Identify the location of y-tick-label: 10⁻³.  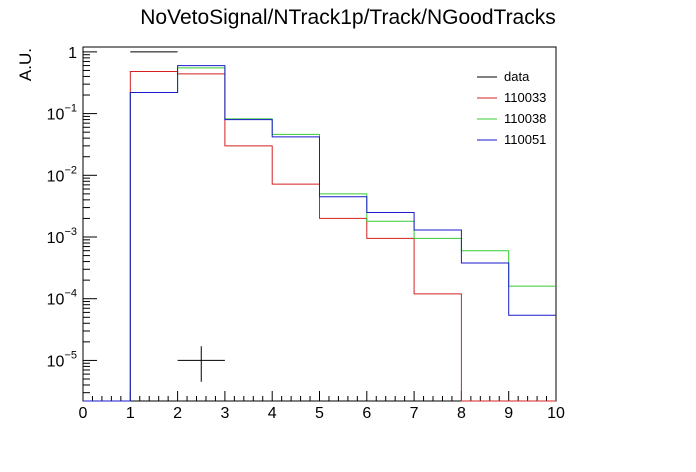
(62, 236).